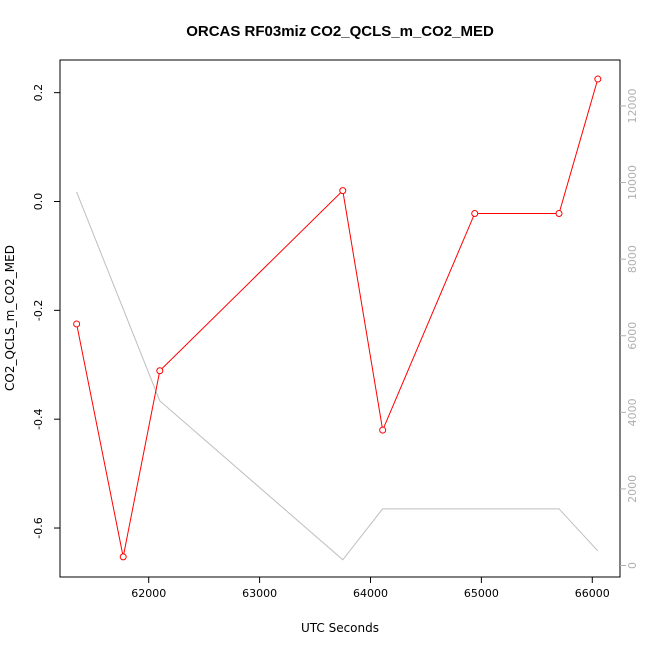  Describe the element at coordinates (370, 593) in the screenshot. I see `x-tick-label: 64000` at that location.